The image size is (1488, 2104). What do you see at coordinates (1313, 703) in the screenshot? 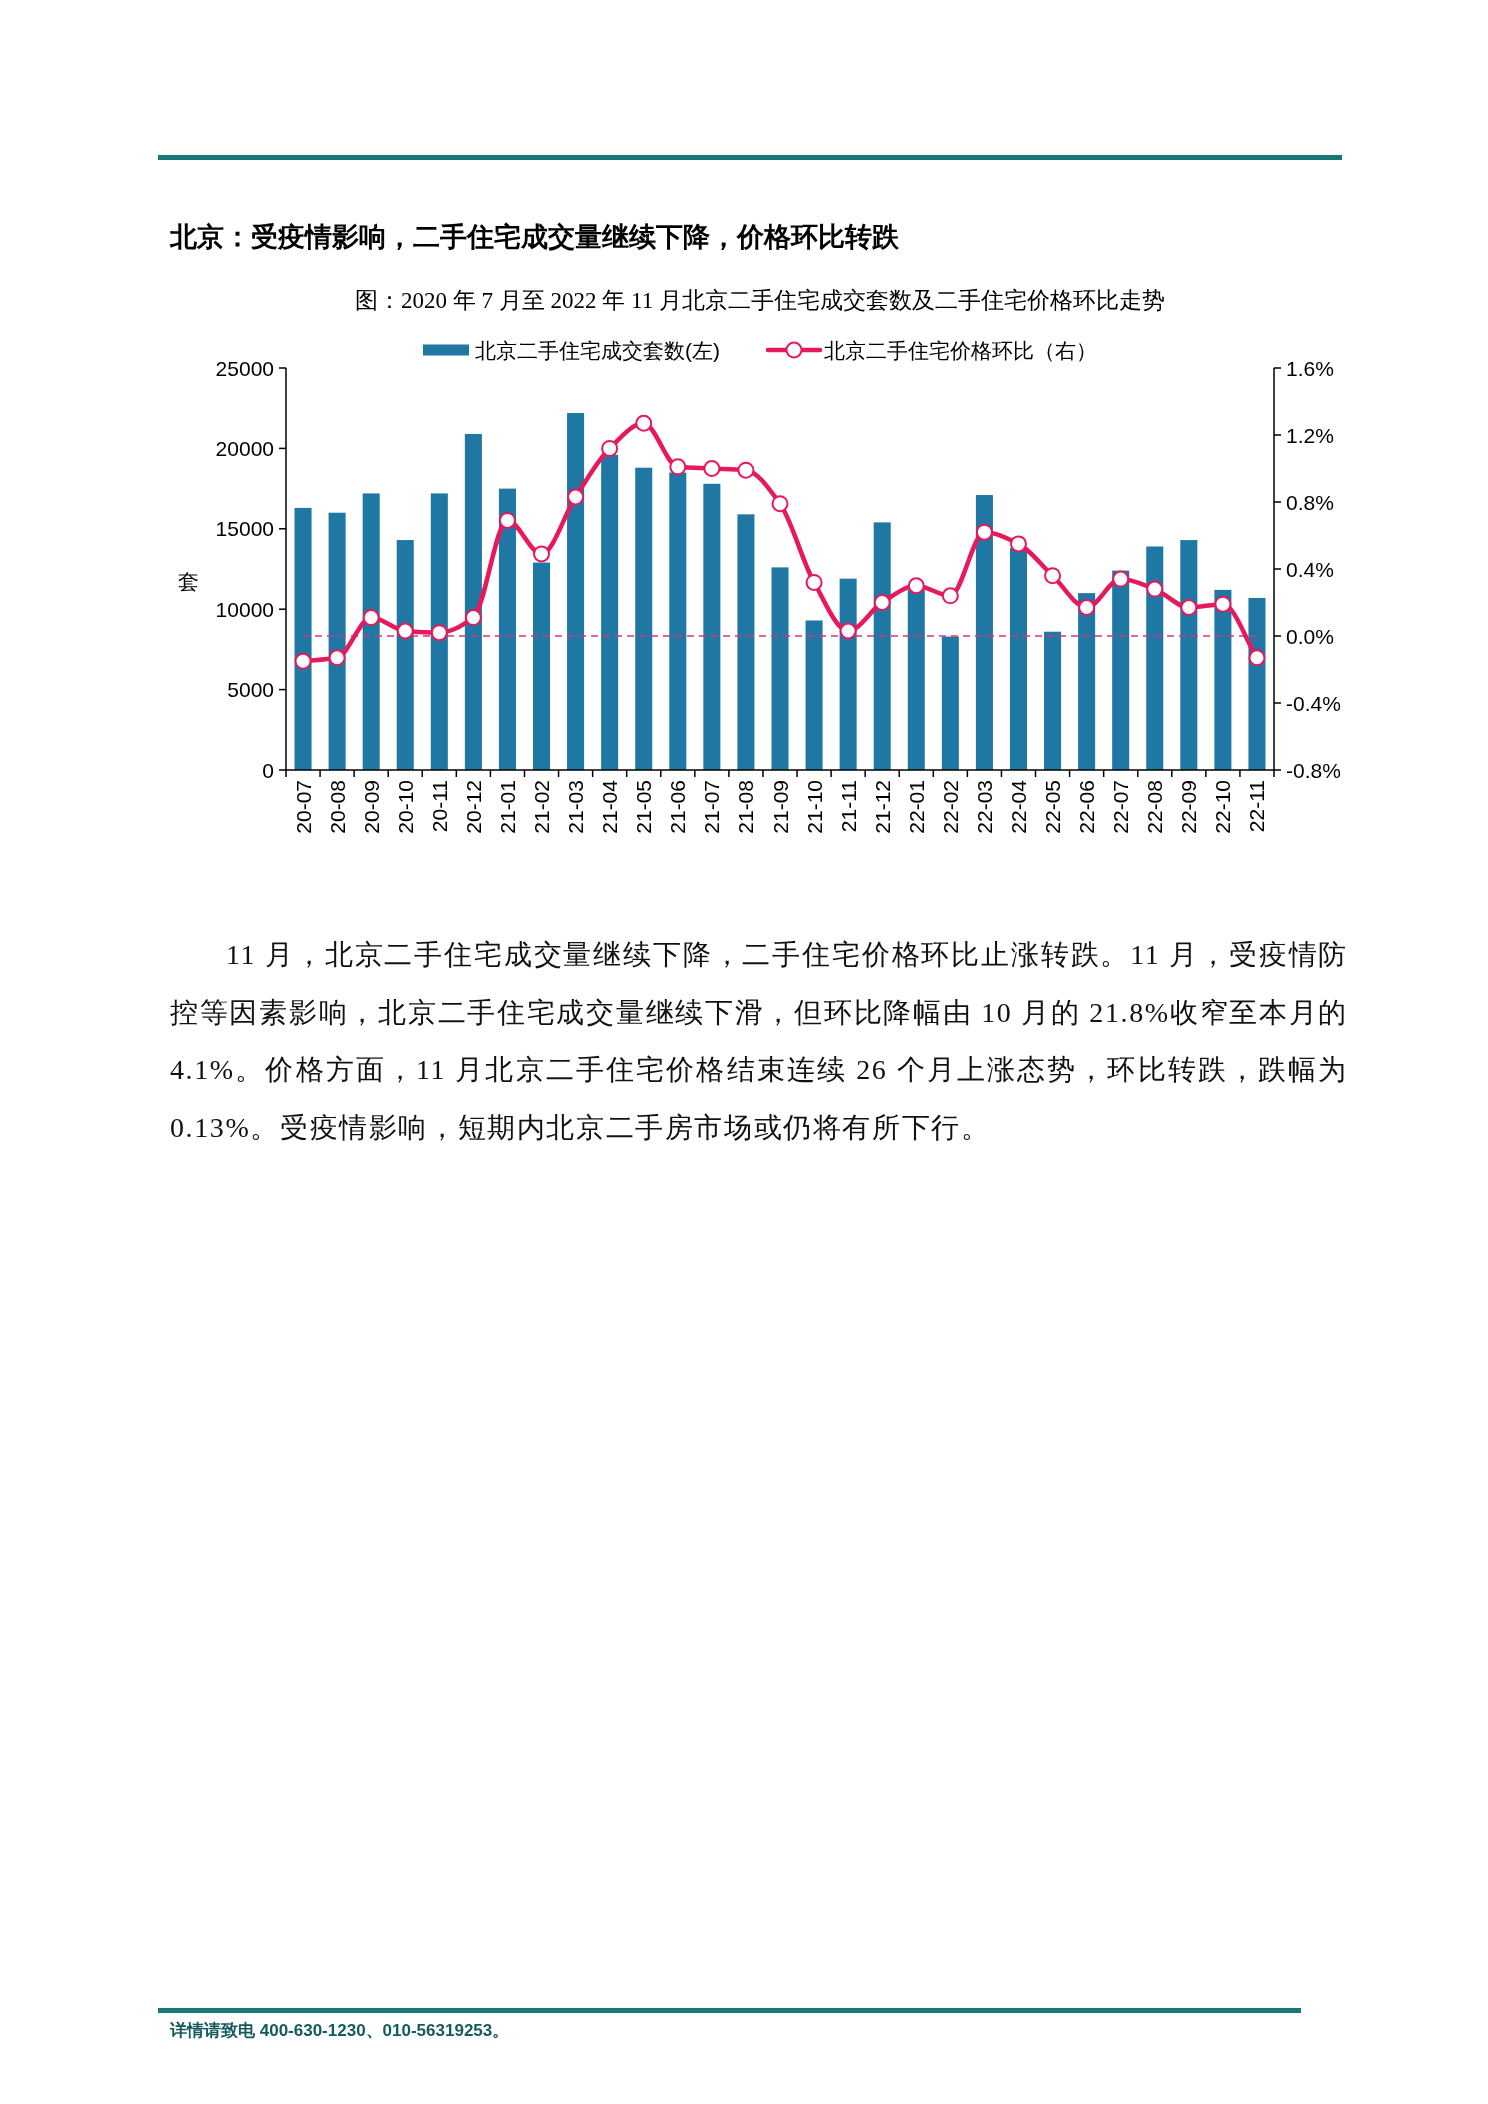
I see `y2-tick-label: -0.4%` at bounding box center [1313, 703].